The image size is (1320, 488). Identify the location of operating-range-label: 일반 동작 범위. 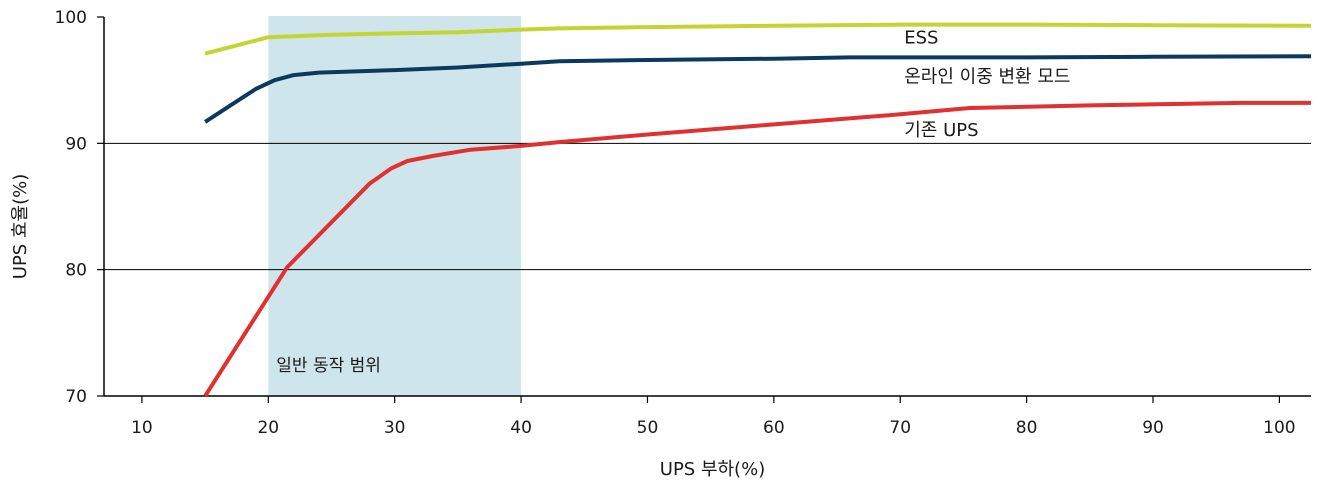
(328, 366).